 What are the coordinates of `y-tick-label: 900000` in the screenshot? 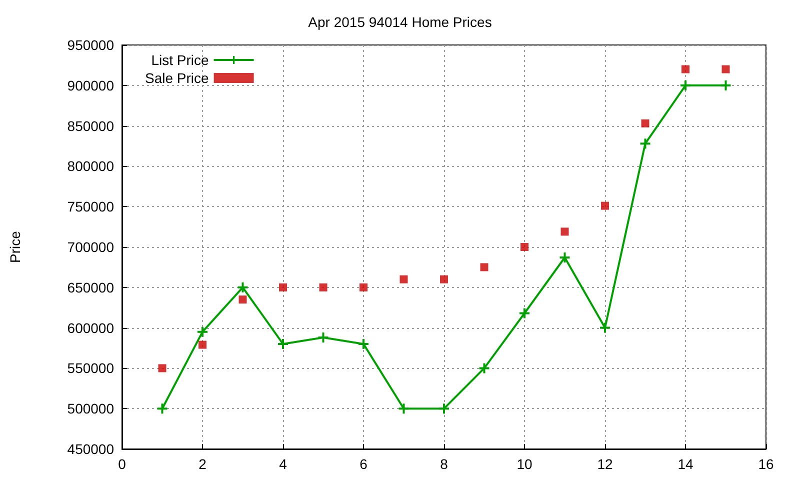 It's located at (90, 85).